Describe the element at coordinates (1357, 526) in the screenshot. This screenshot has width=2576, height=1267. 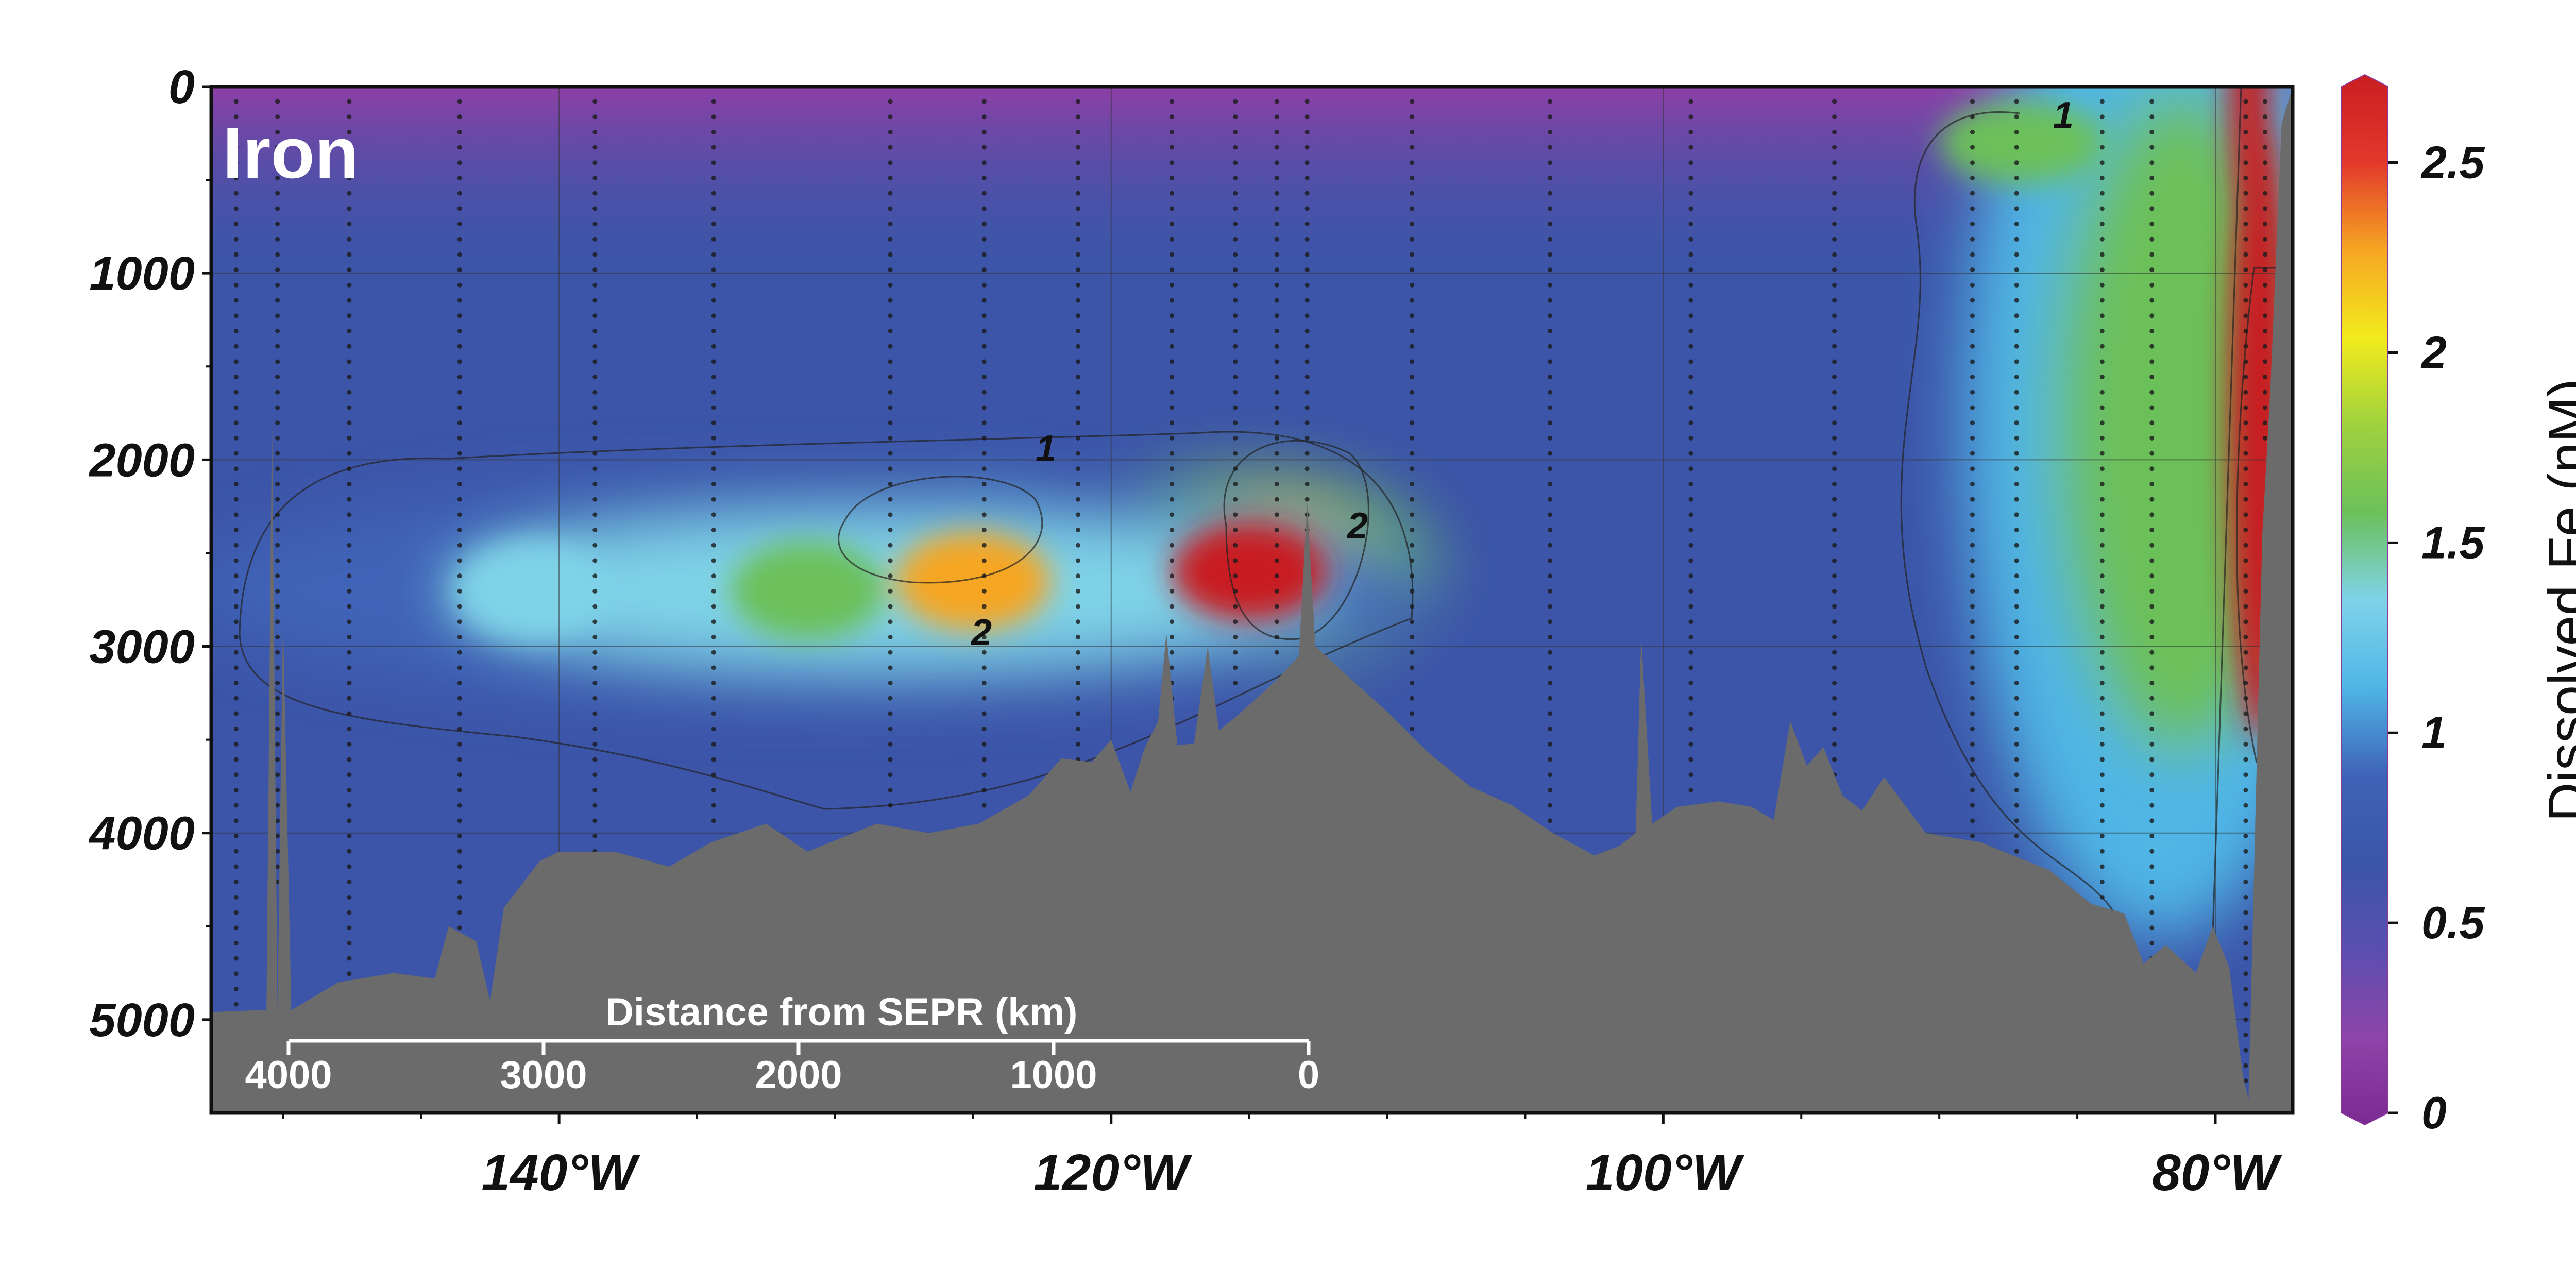
I see `contour-label-2-east: 2` at that location.